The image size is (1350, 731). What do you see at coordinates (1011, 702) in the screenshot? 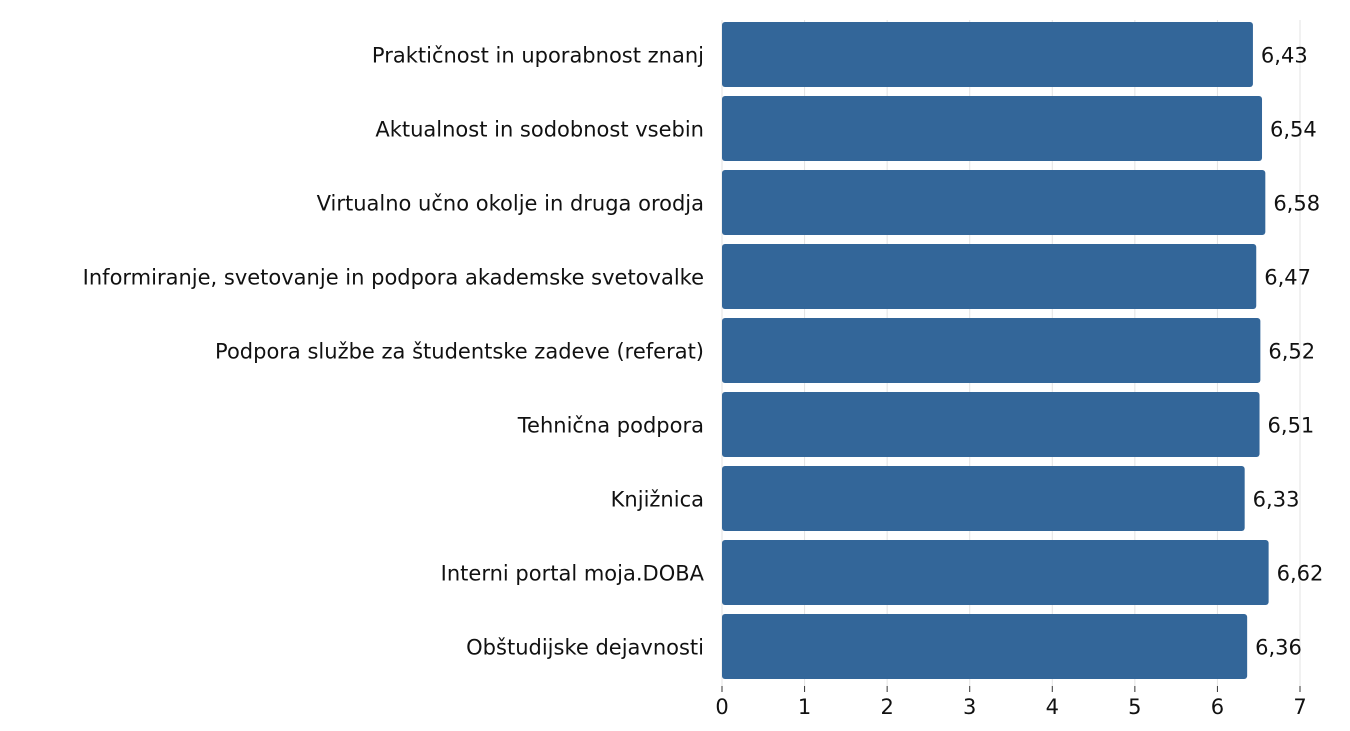
I see `x-axis: 0 1 2 3 4 5 6 7` at bounding box center [1011, 702].